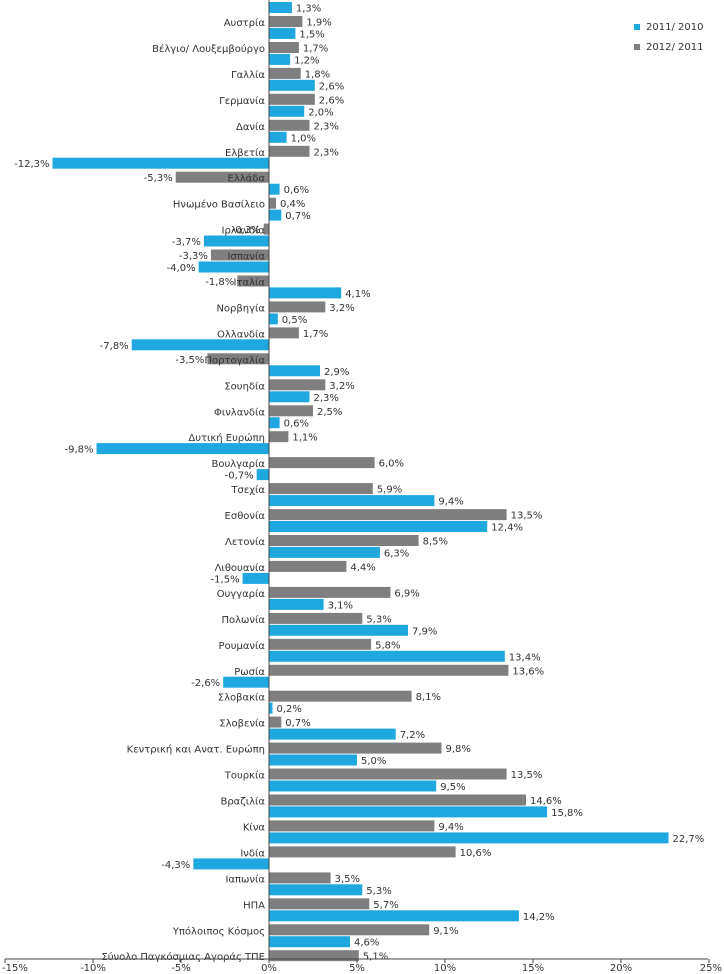  I want to click on value-label-a-19: 9,4%, so click(450, 502).